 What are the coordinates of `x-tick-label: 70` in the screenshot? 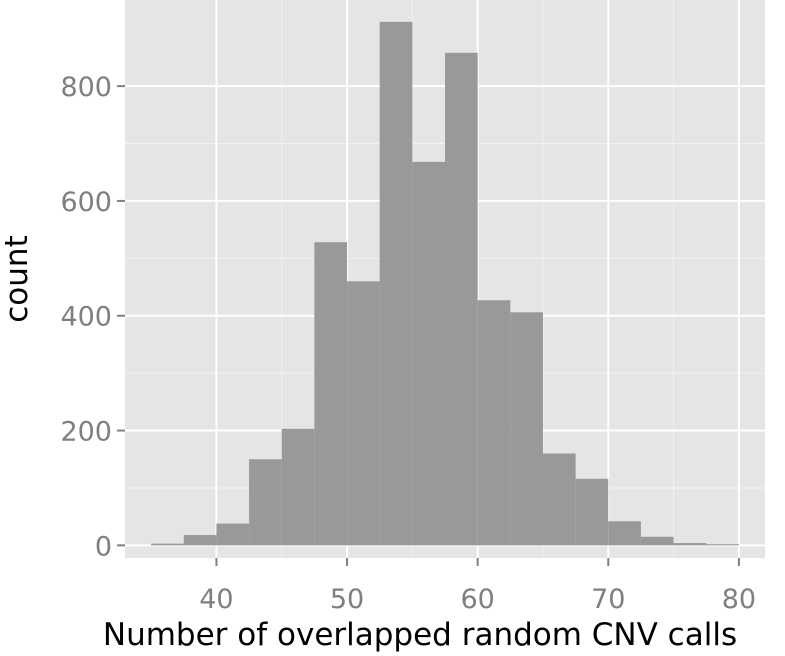 It's located at (608, 599).